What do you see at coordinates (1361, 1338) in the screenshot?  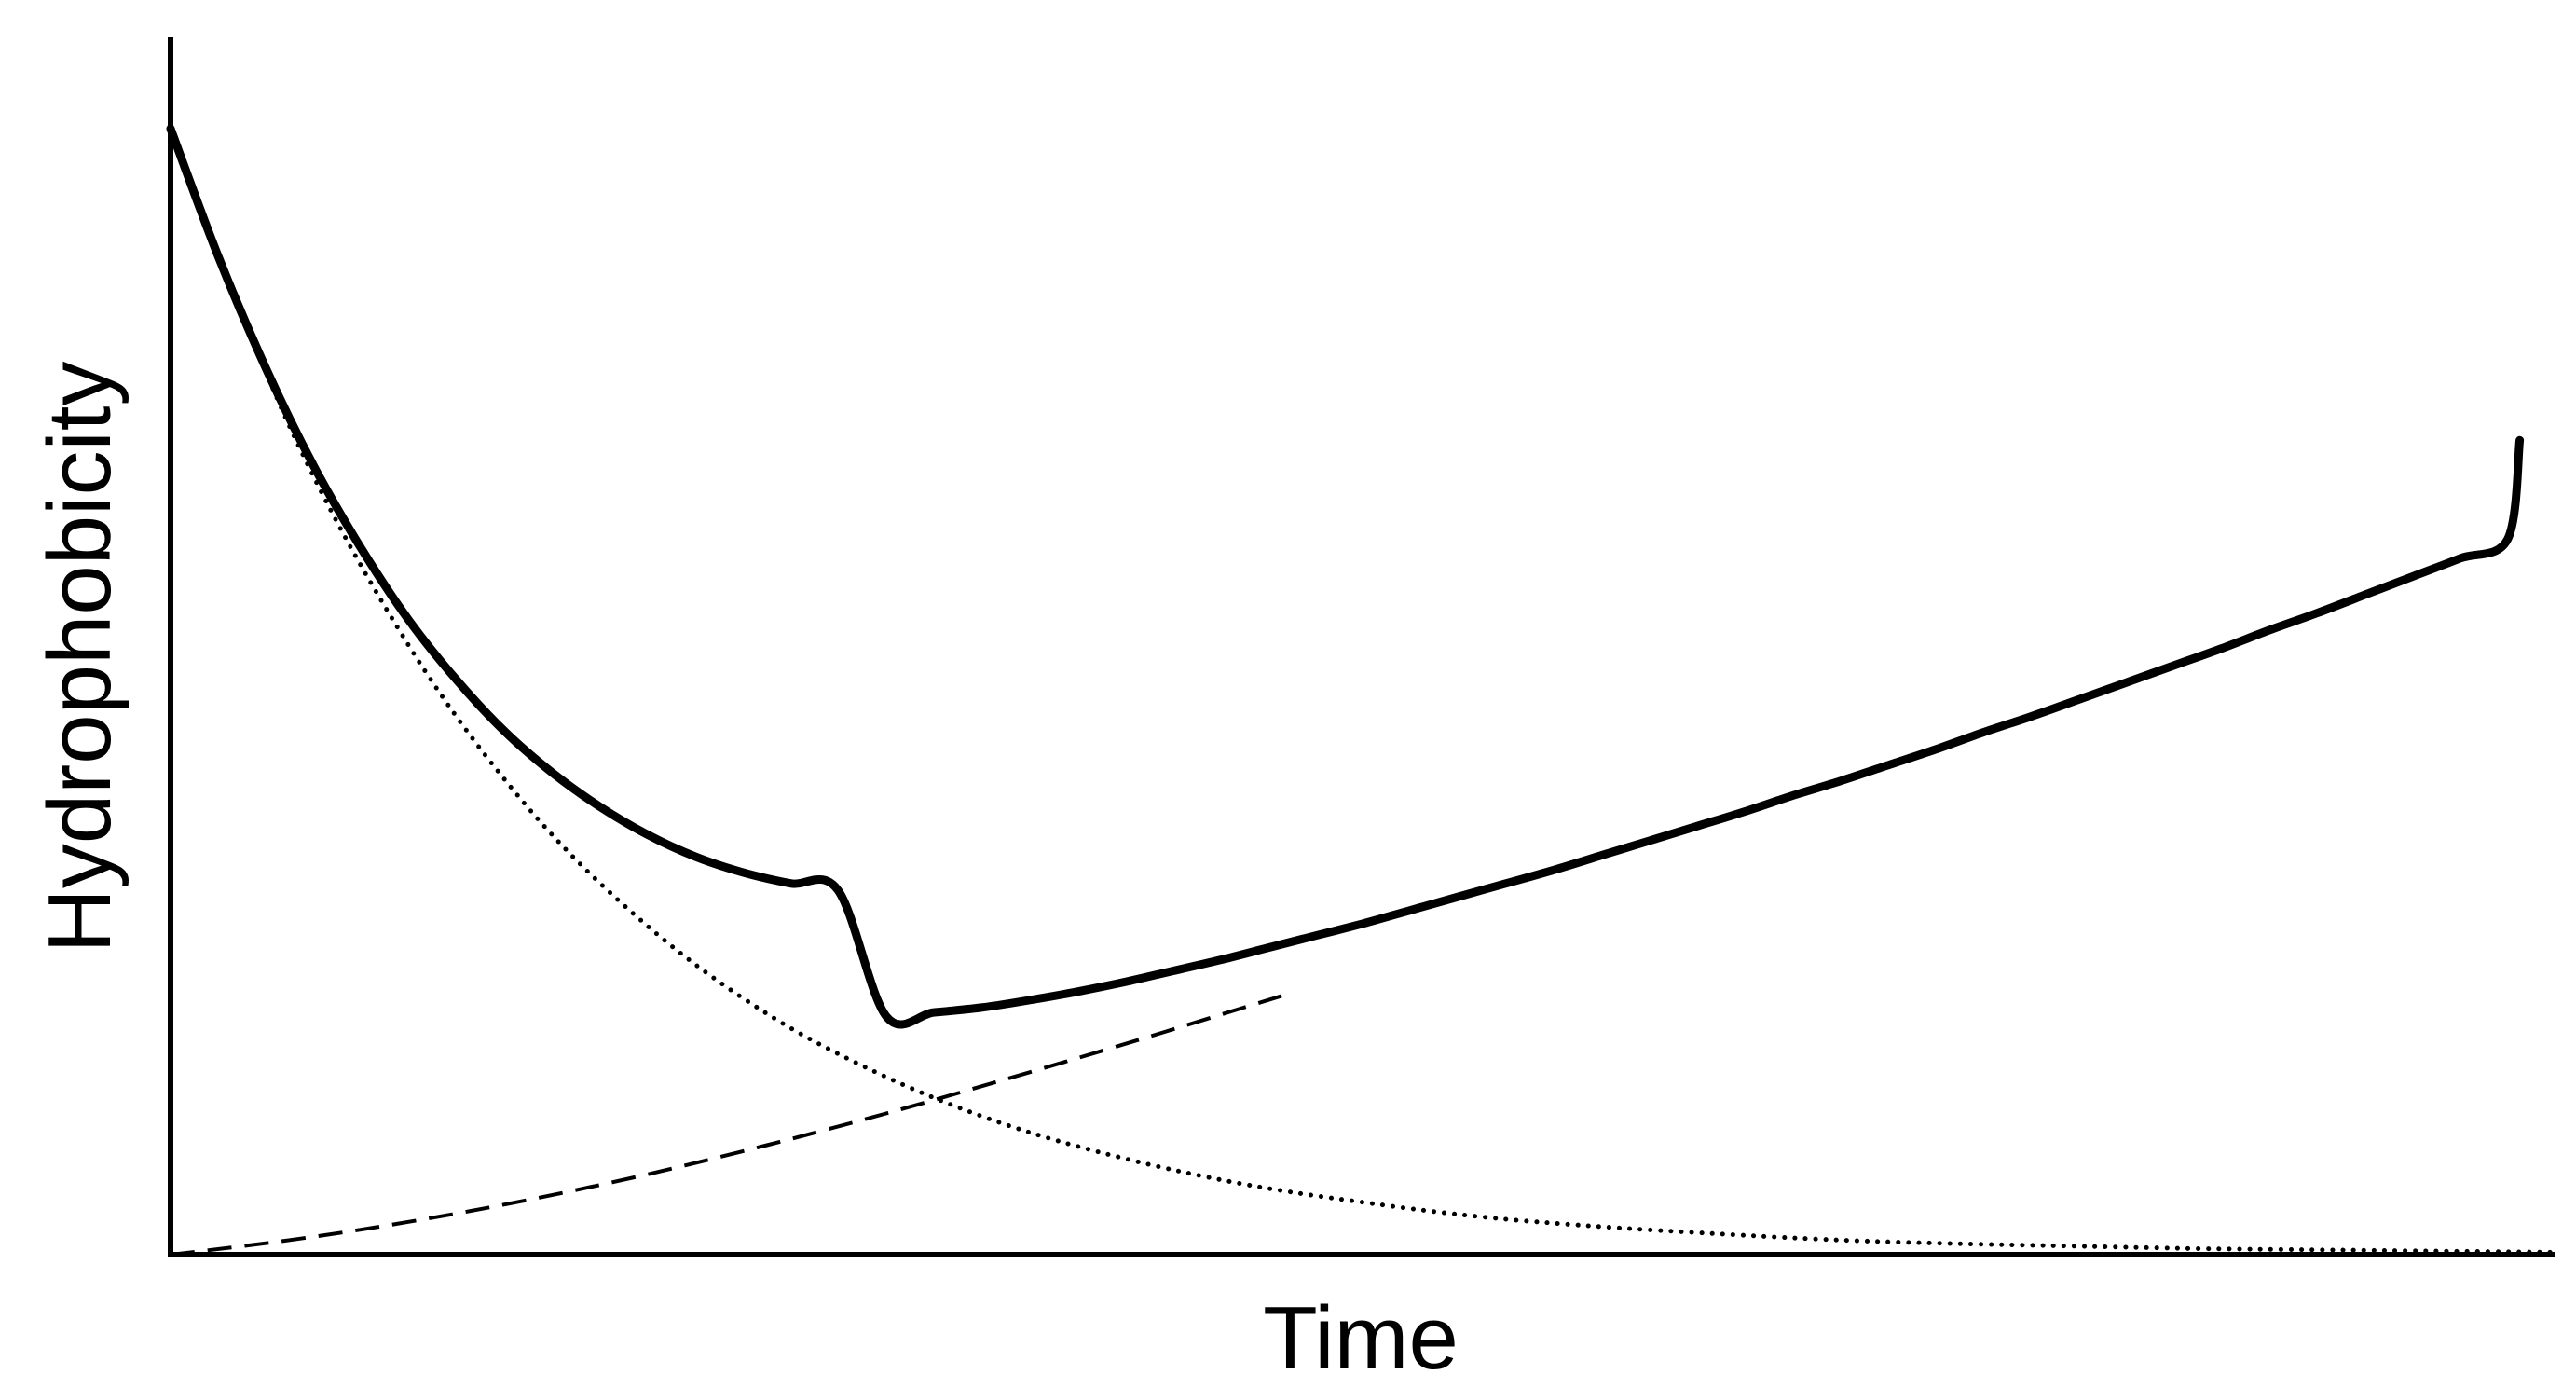 I see `x-axis-label: Time` at bounding box center [1361, 1338].